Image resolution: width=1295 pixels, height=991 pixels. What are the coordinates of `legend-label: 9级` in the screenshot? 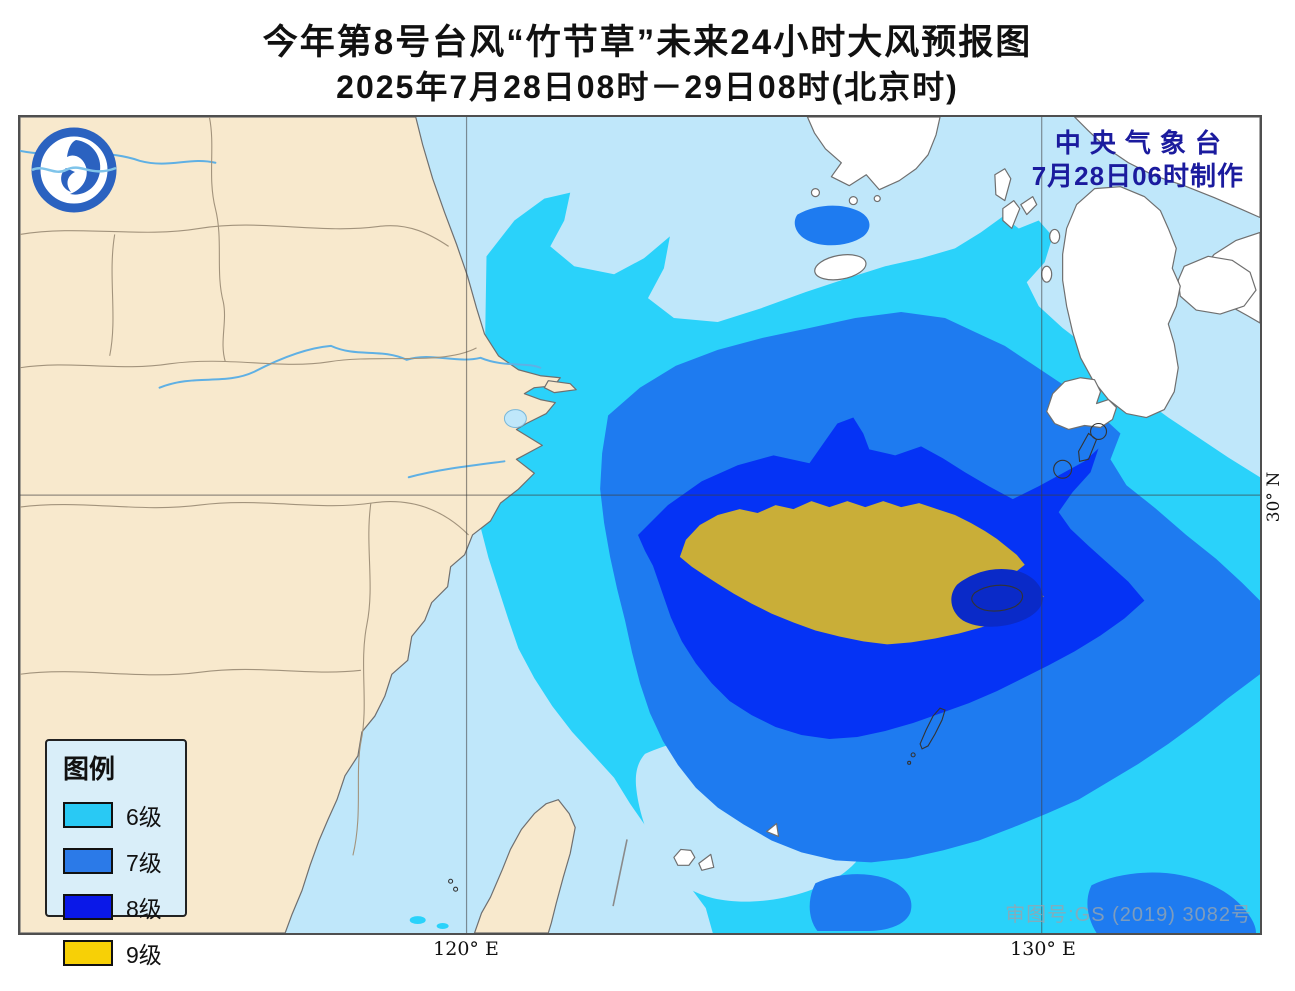 It's located at (144, 955).